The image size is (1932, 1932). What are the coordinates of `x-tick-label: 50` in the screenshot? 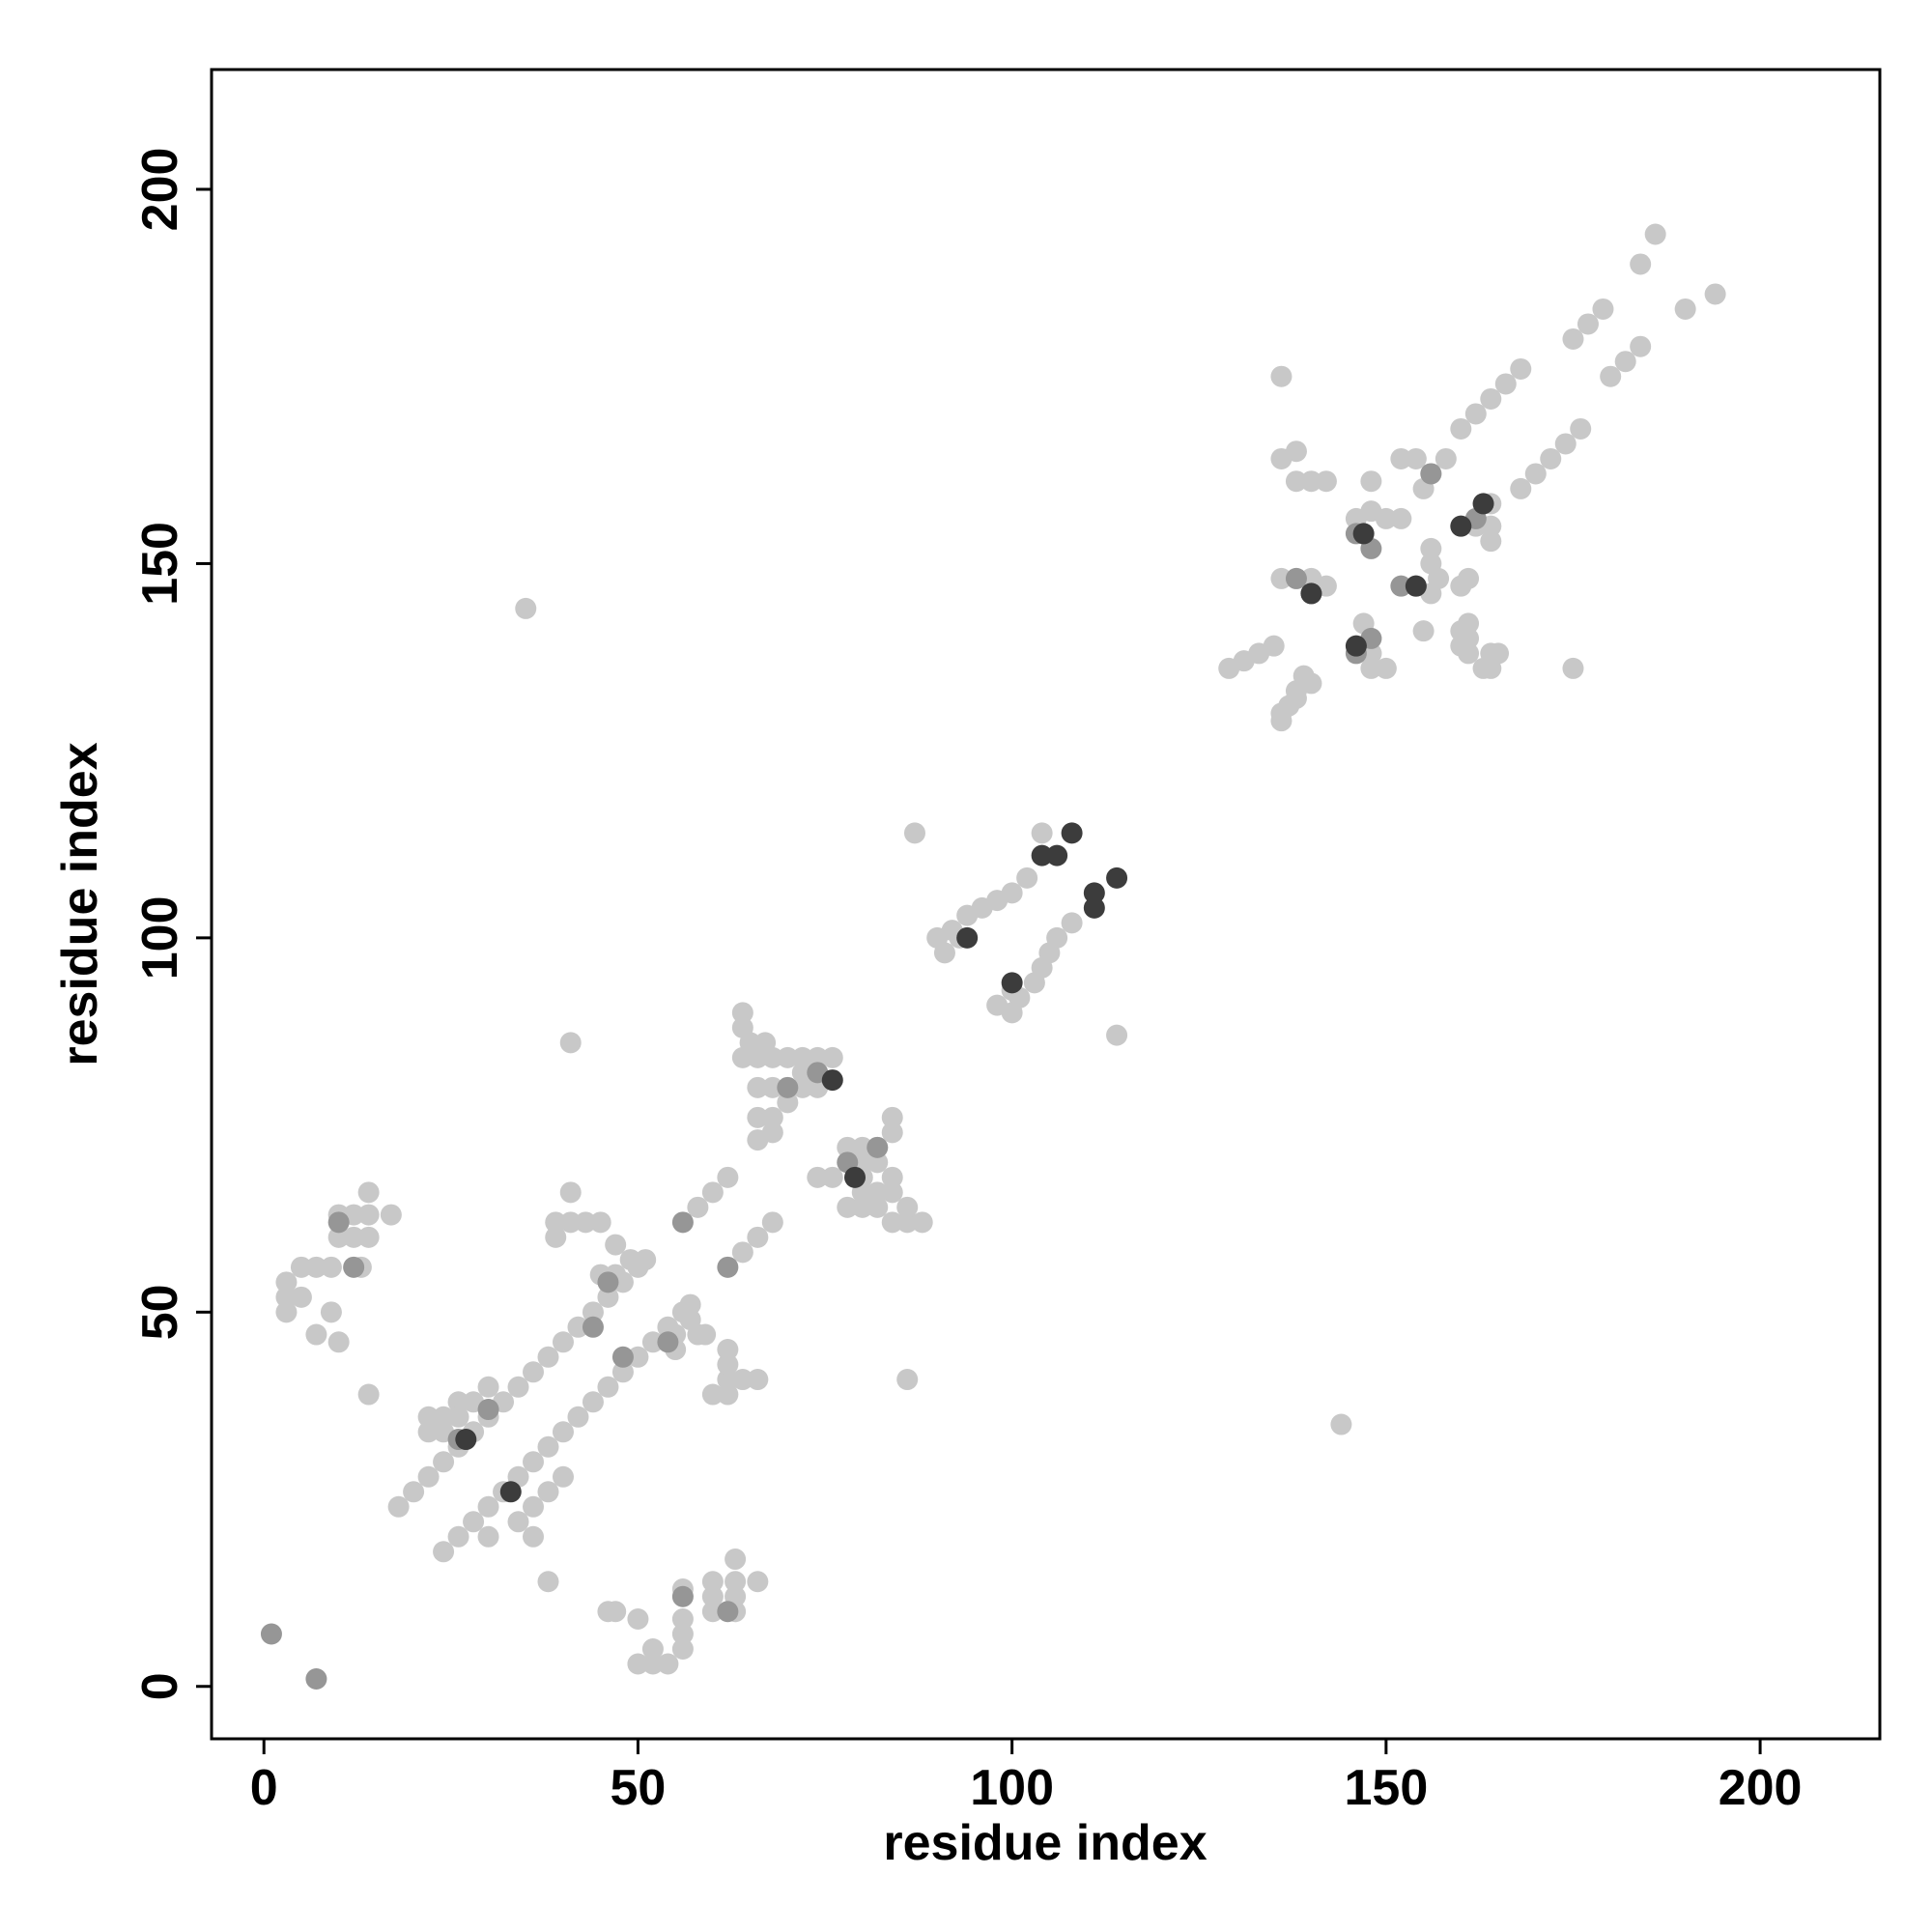 It's located at (639, 1788).